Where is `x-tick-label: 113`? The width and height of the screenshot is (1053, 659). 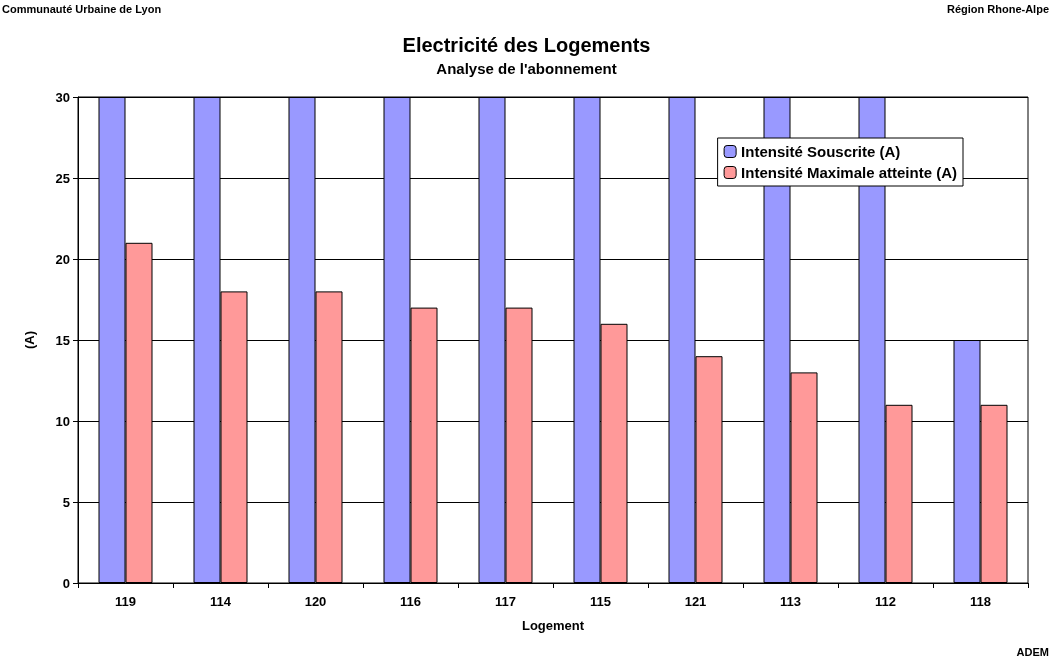 x-tick-label: 113 is located at coordinates (790, 601).